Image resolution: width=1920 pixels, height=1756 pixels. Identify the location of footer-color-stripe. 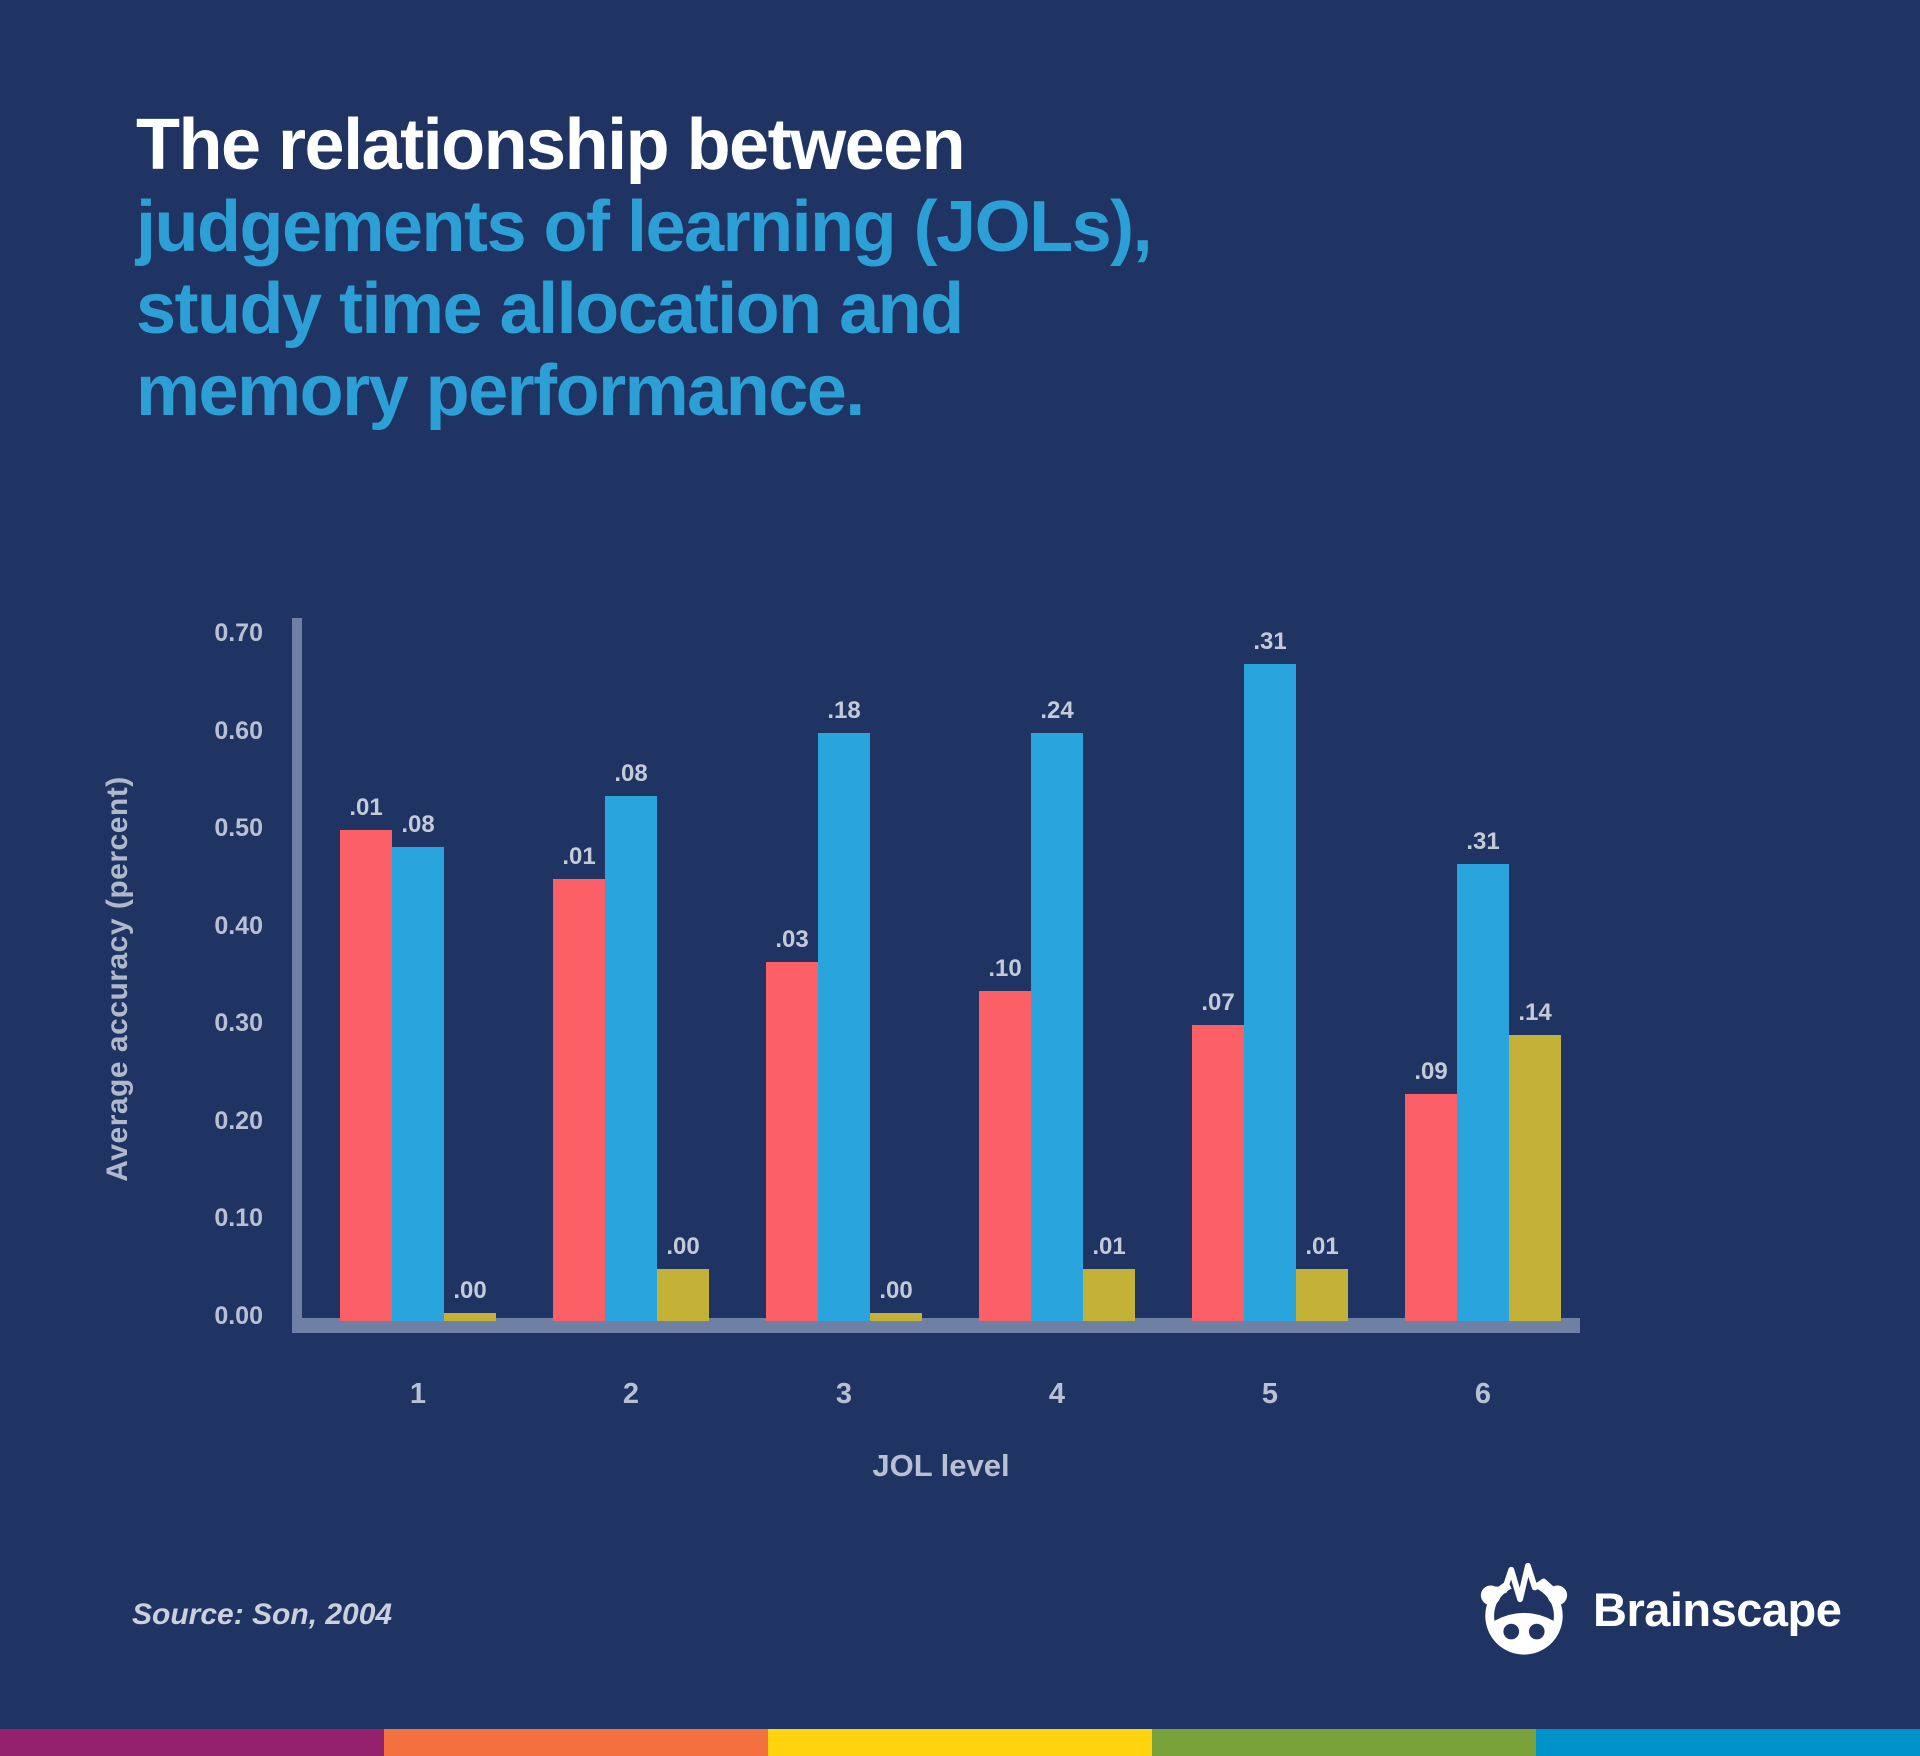
(960, 1742).